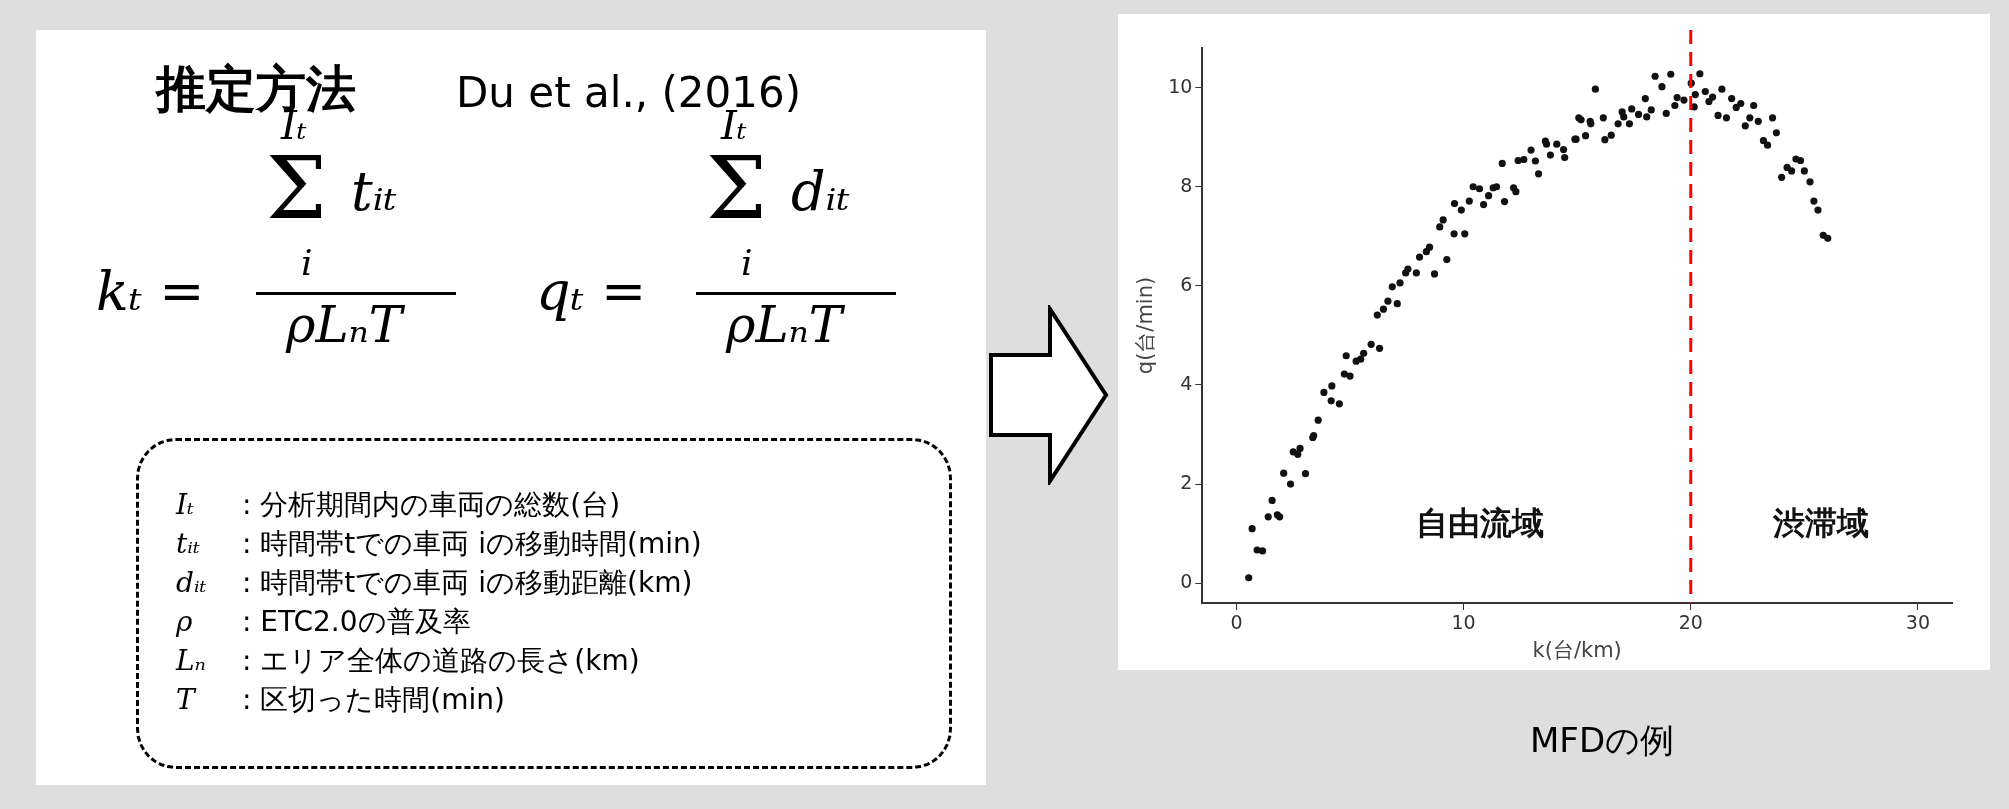 The width and height of the screenshot is (2009, 809). Describe the element at coordinates (191, 661) in the screenshot. I see `text: Lₙ` at that location.